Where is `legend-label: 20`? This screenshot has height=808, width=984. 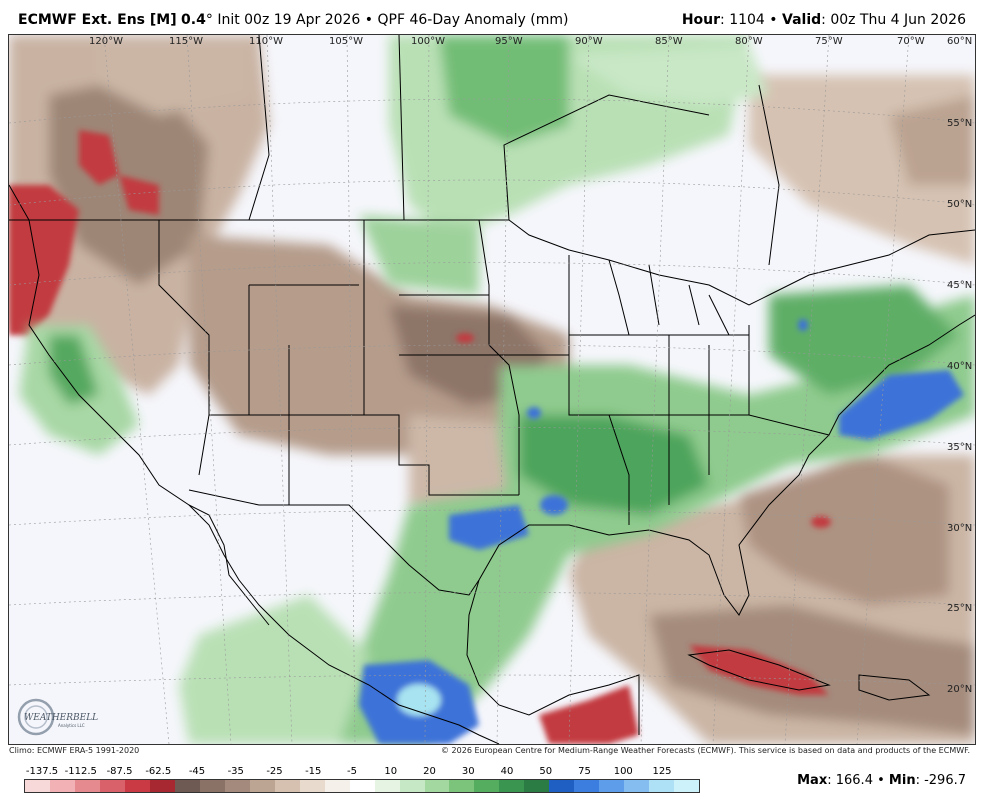 legend-label: 20 is located at coordinates (429, 771).